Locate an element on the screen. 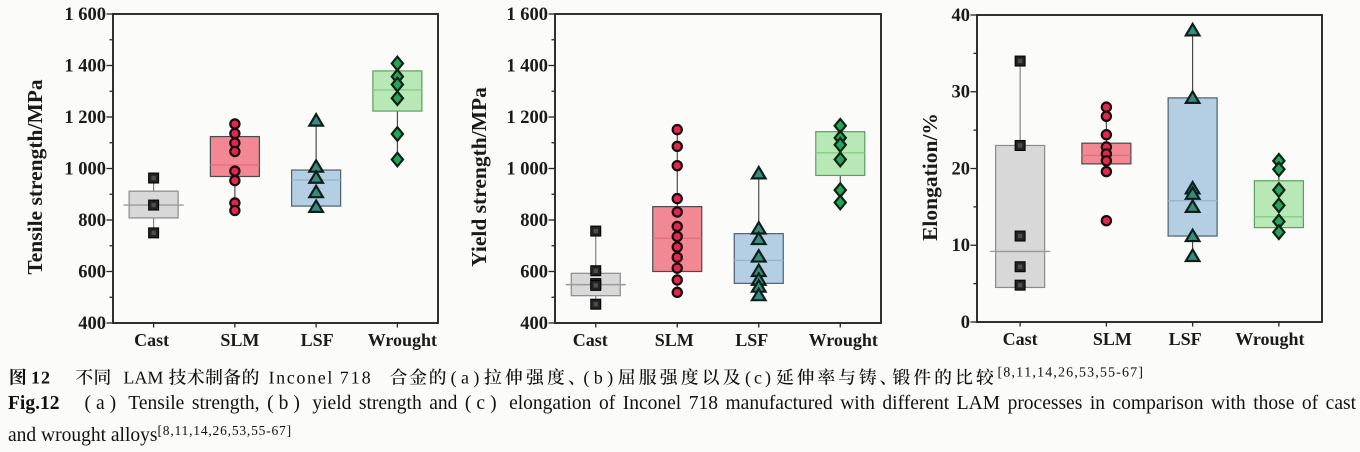  svg-text: 30 is located at coordinates (961, 93).